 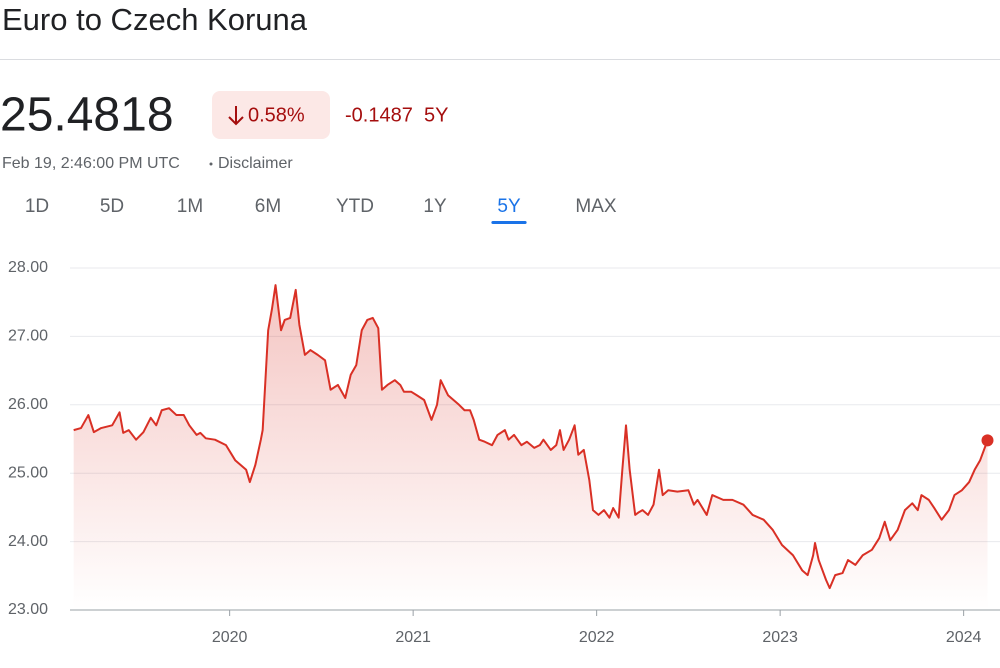 What do you see at coordinates (28, 541) in the screenshot?
I see `y-tick-label: 24.00` at bounding box center [28, 541].